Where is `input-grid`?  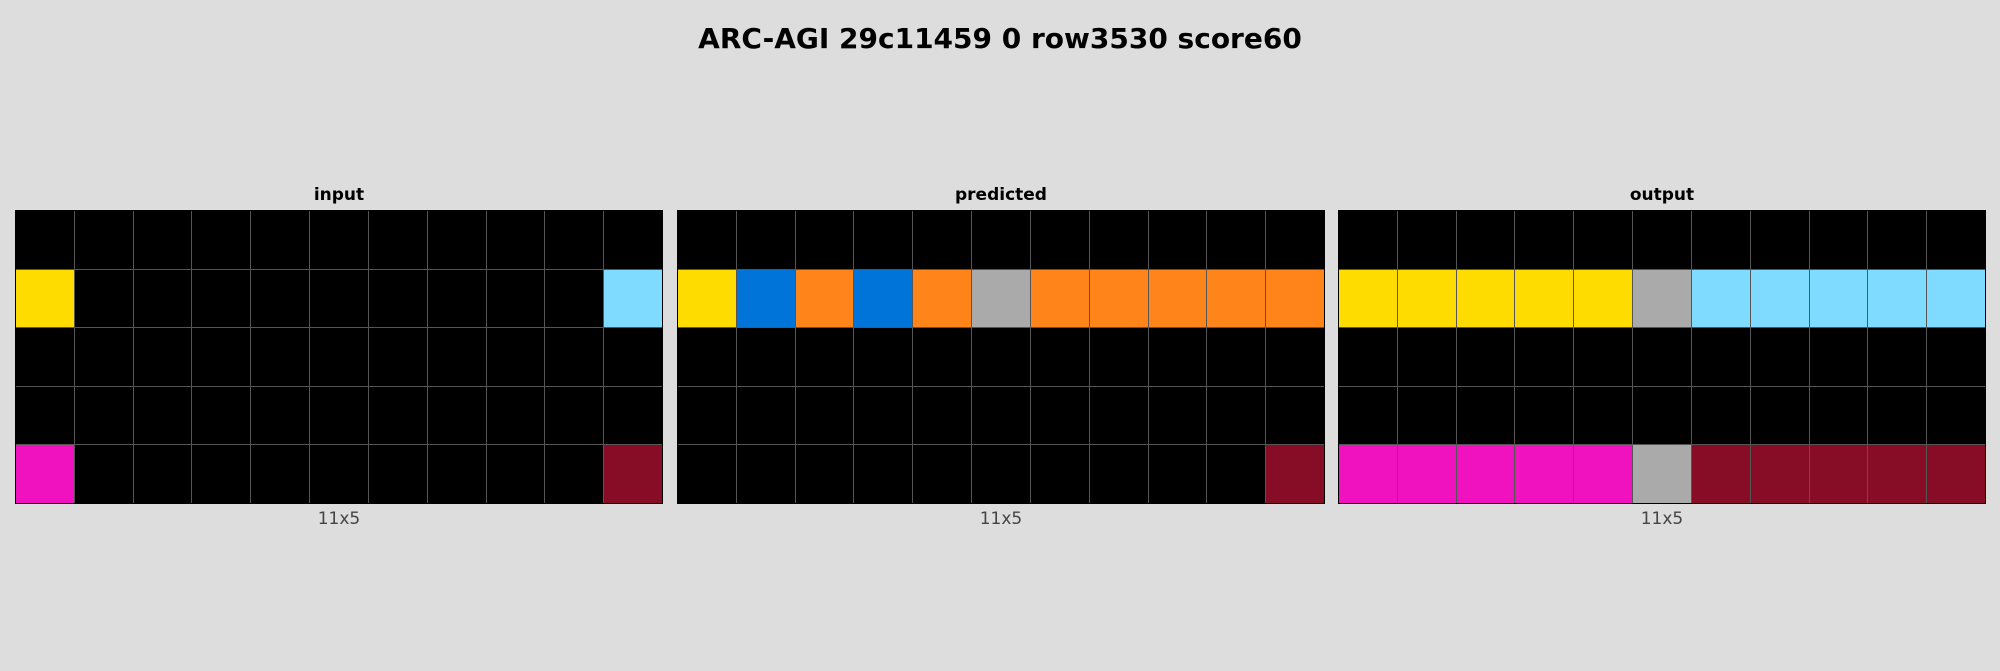 input-grid is located at coordinates (339, 357).